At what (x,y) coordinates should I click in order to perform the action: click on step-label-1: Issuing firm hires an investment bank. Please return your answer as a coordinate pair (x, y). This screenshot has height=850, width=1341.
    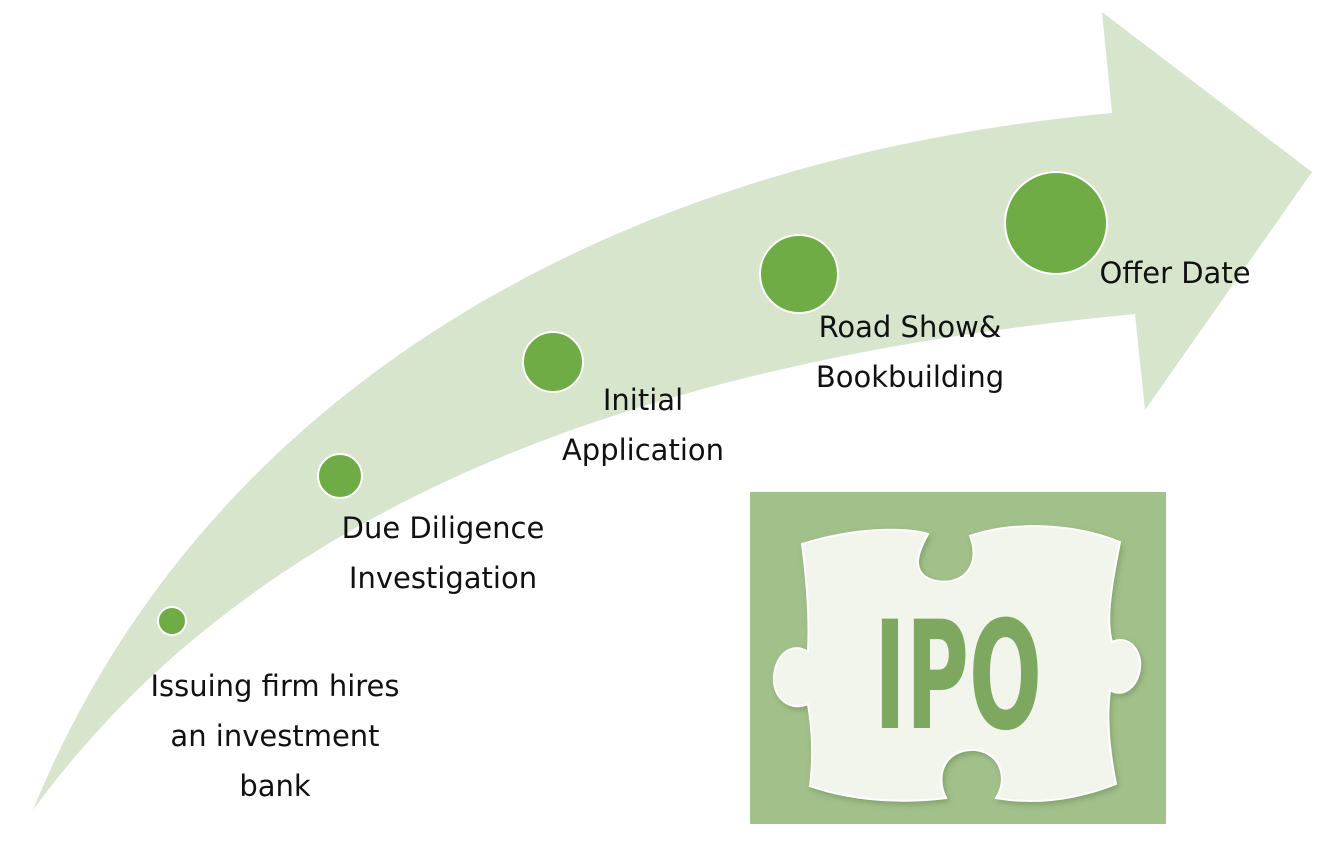
    Looking at the image, I should click on (275, 736).